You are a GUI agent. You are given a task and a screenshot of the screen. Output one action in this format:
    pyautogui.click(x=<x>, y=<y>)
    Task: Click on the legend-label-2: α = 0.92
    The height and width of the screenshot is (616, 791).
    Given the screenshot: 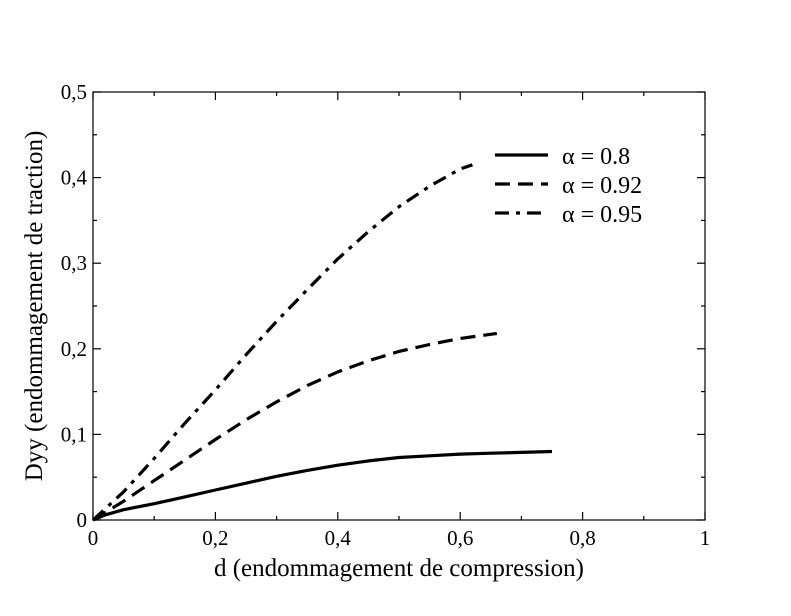 What is the action you would take?
    pyautogui.click(x=602, y=186)
    